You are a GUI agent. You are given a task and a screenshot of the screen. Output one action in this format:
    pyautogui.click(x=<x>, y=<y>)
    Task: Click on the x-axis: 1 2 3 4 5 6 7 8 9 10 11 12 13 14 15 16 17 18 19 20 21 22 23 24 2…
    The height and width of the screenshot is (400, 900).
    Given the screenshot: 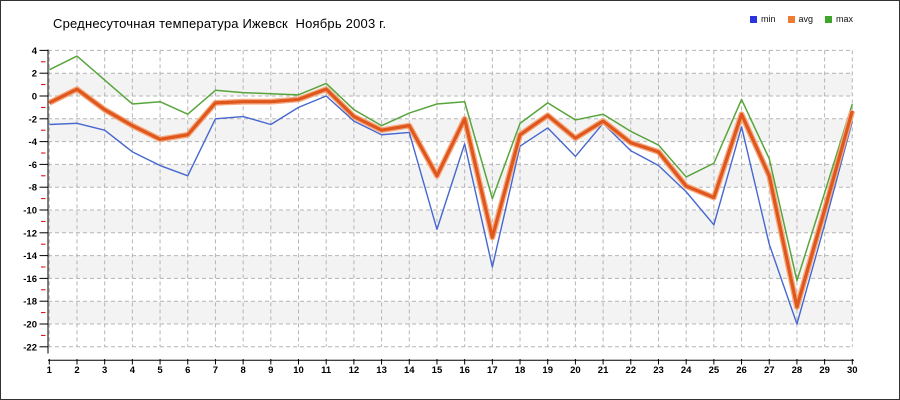 What is the action you would take?
    pyautogui.click(x=452, y=367)
    